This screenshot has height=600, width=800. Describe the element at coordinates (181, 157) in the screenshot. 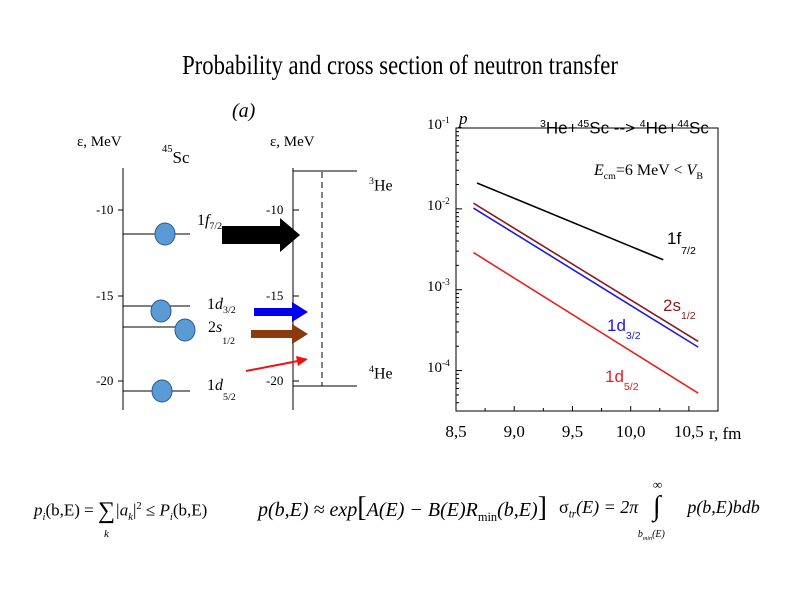

I see `nucleus-symbol: Sc` at that location.